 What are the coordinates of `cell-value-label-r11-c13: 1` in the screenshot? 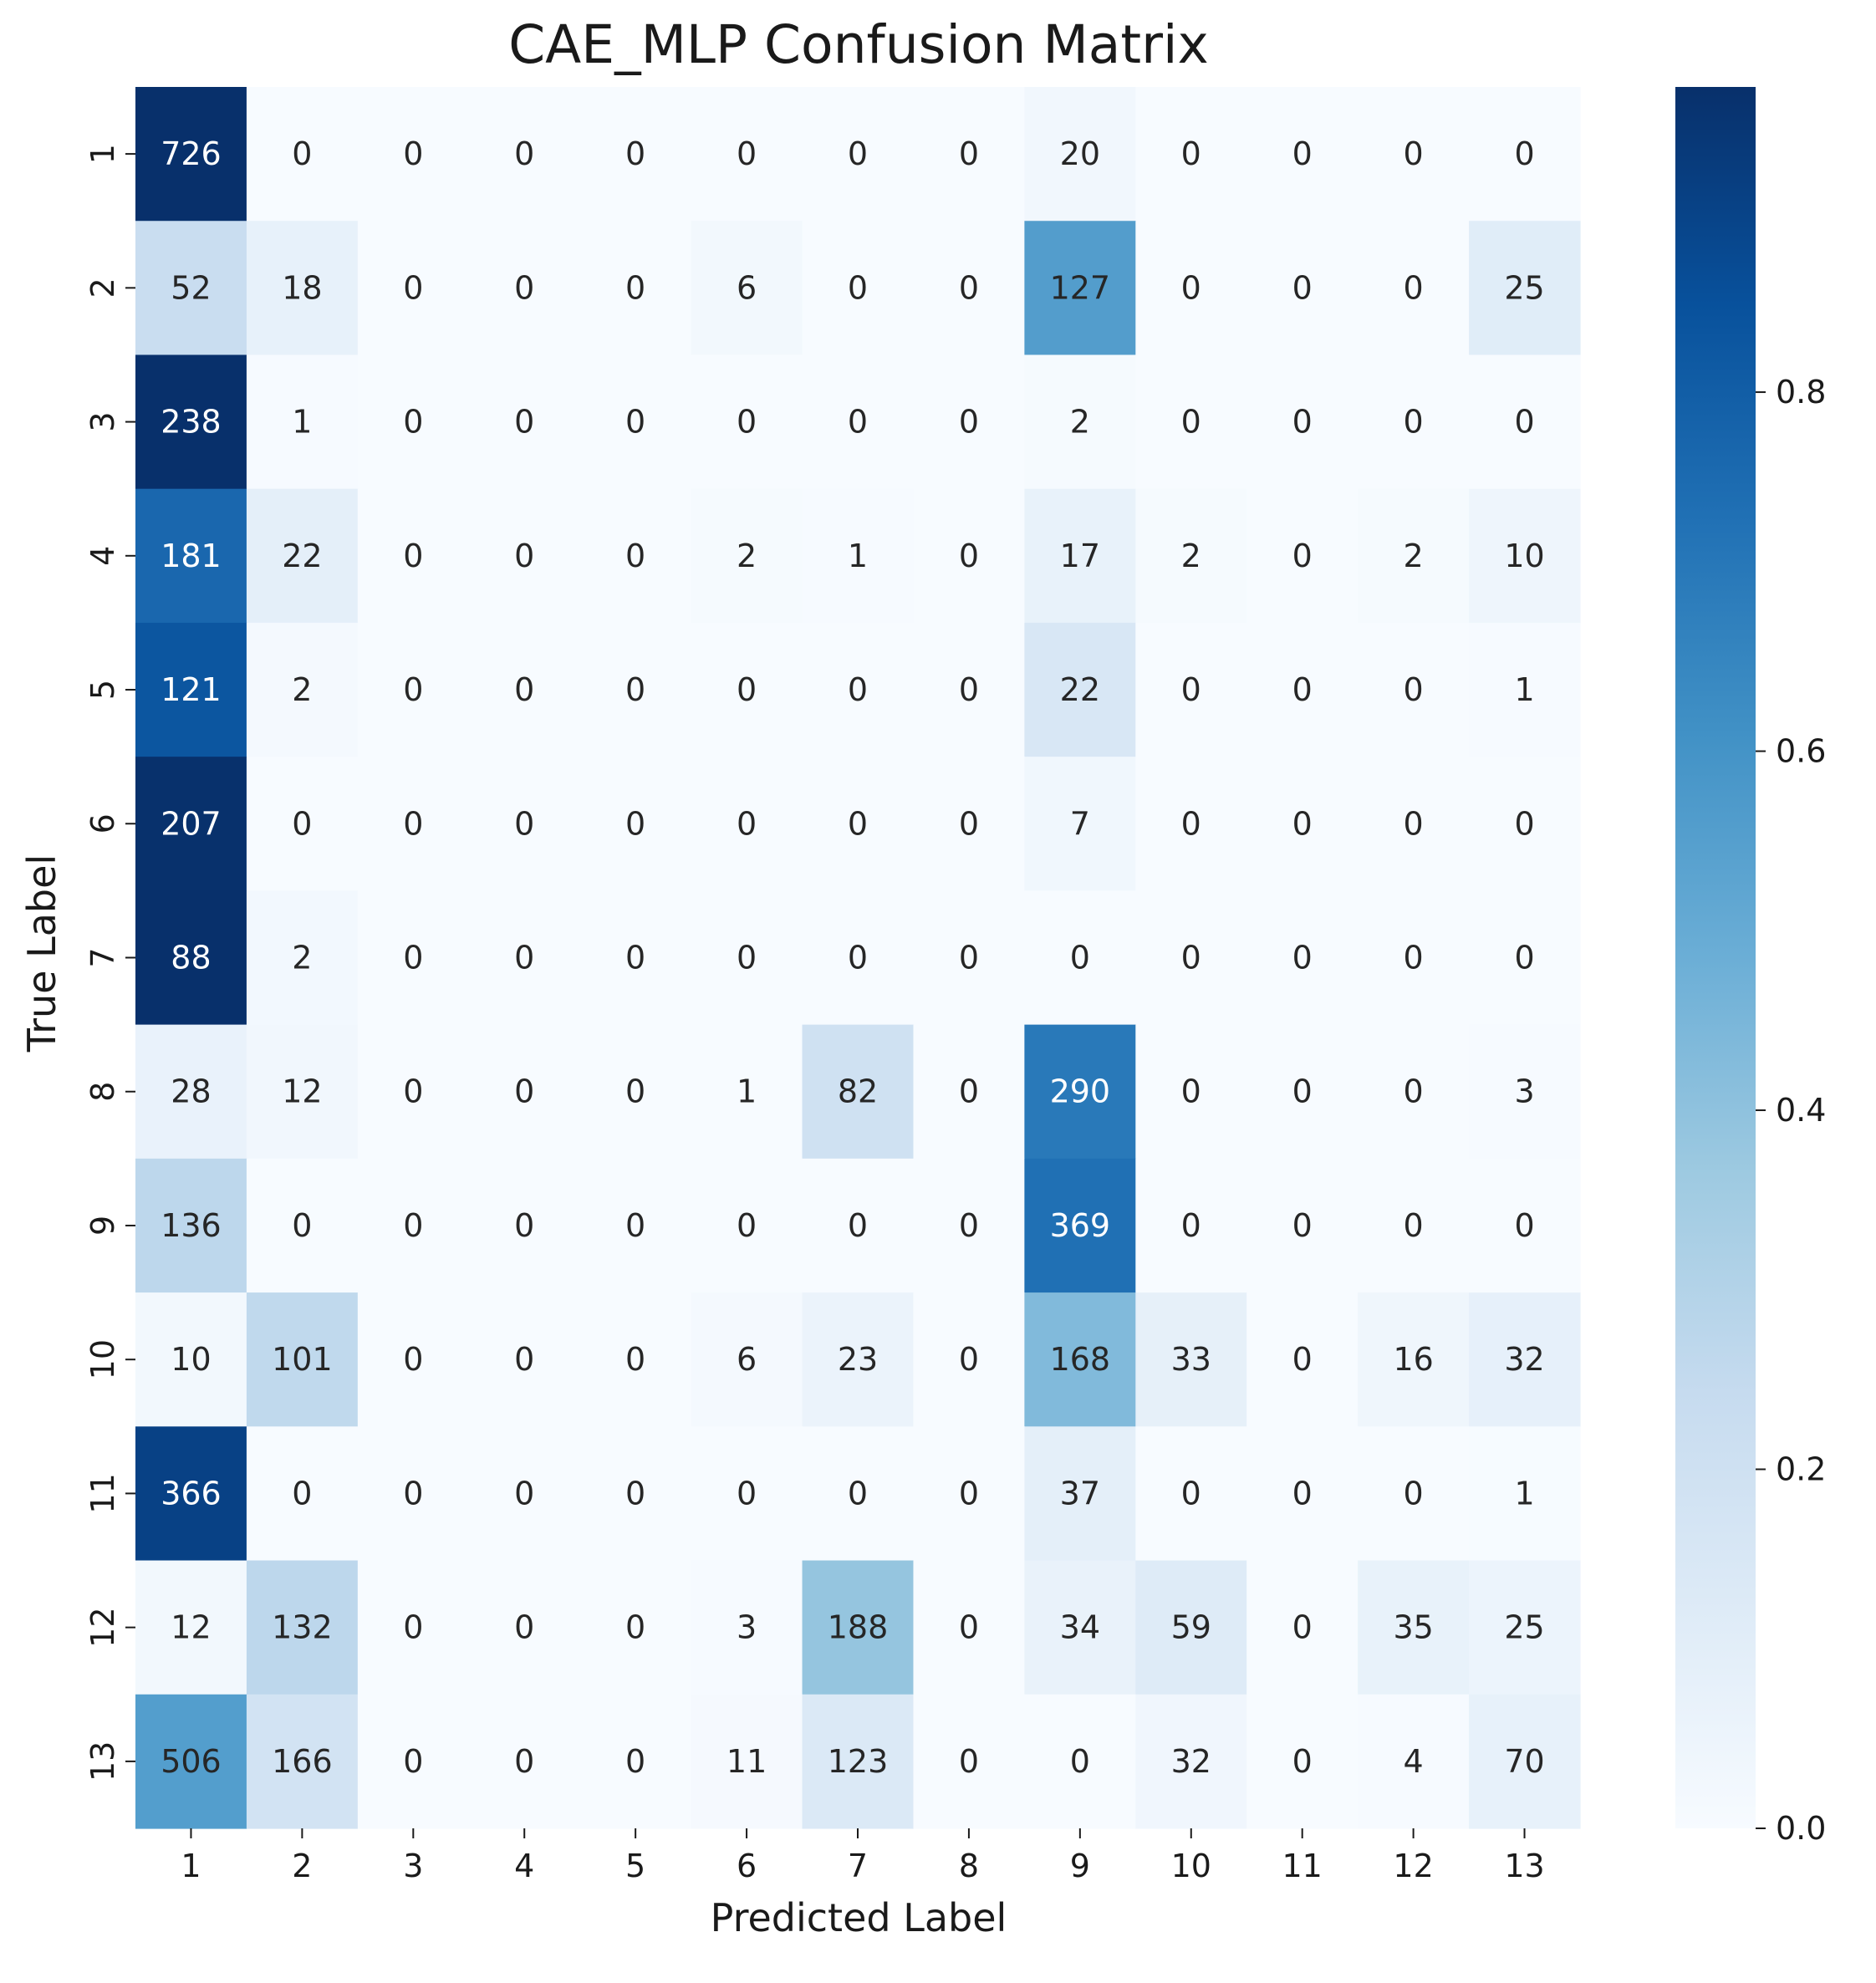 It's located at (1524, 1493).